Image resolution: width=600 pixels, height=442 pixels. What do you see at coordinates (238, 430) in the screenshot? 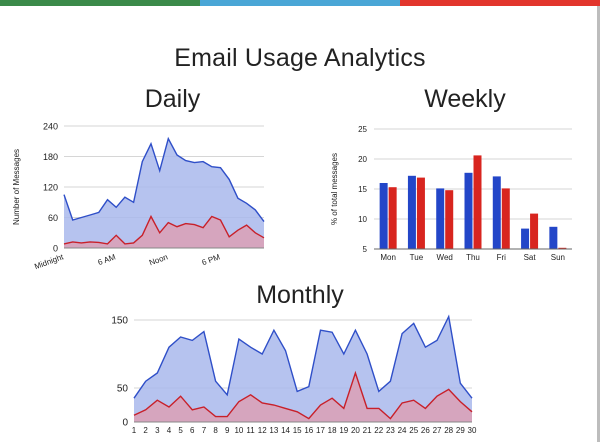
I see `monthly-x-tick-label: 10` at bounding box center [238, 430].